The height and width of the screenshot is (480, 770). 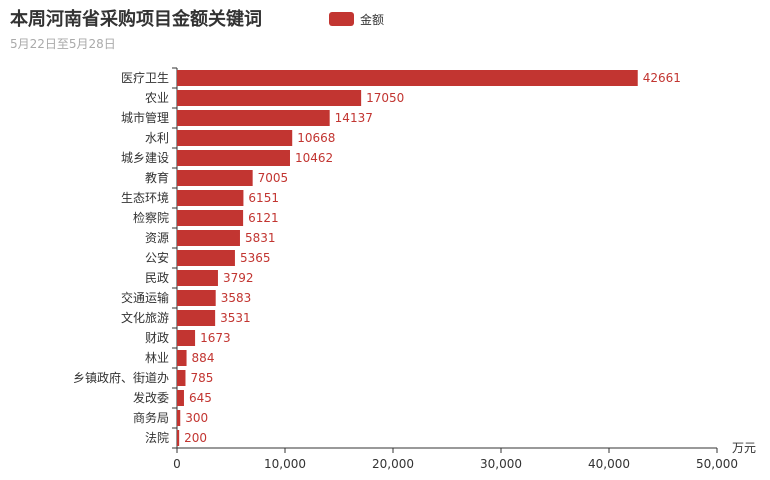 I want to click on y-tick-label: 检察院, so click(x=151, y=217).